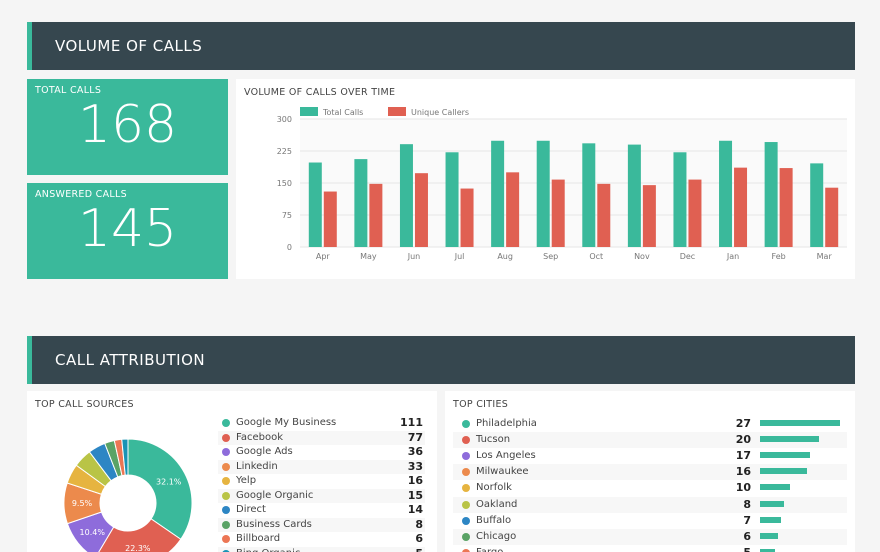 The width and height of the screenshot is (880, 552). What do you see at coordinates (650, 456) in the screenshot?
I see `city-list-item: Los Angeles 17` at bounding box center [650, 456].